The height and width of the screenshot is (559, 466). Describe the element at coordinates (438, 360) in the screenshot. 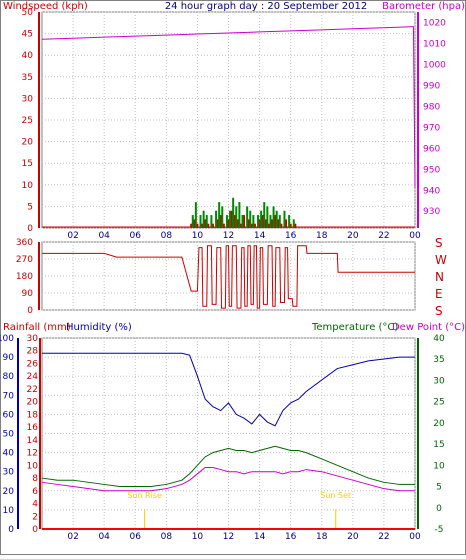

I see `temperature-tick-label: 35` at that location.